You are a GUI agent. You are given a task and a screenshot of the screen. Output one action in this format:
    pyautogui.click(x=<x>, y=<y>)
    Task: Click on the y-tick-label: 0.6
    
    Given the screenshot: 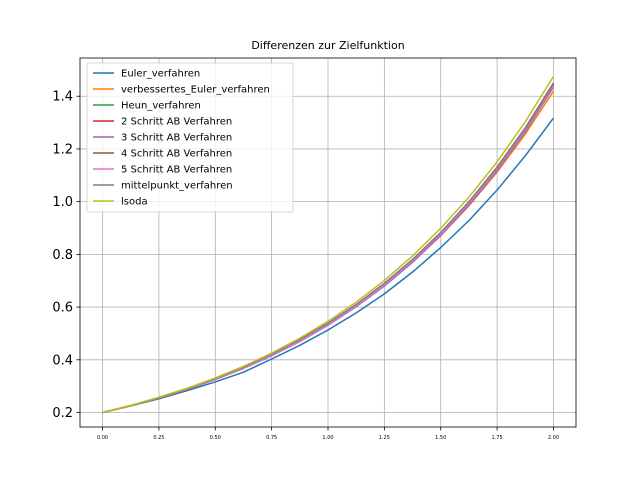 What is the action you would take?
    pyautogui.click(x=62, y=308)
    